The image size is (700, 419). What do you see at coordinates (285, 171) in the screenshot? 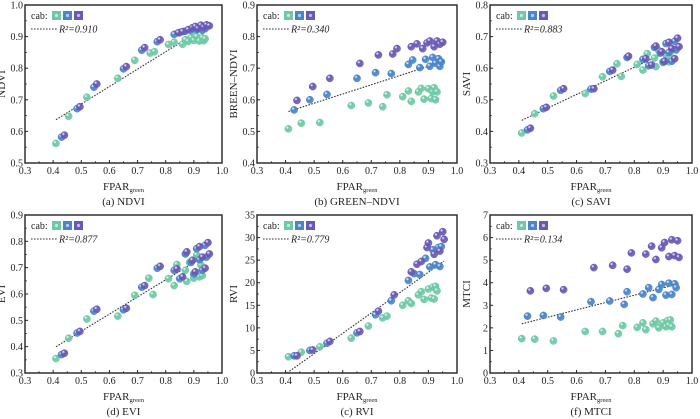
I see `x-tick-label: 0.4` at bounding box center [285, 171].